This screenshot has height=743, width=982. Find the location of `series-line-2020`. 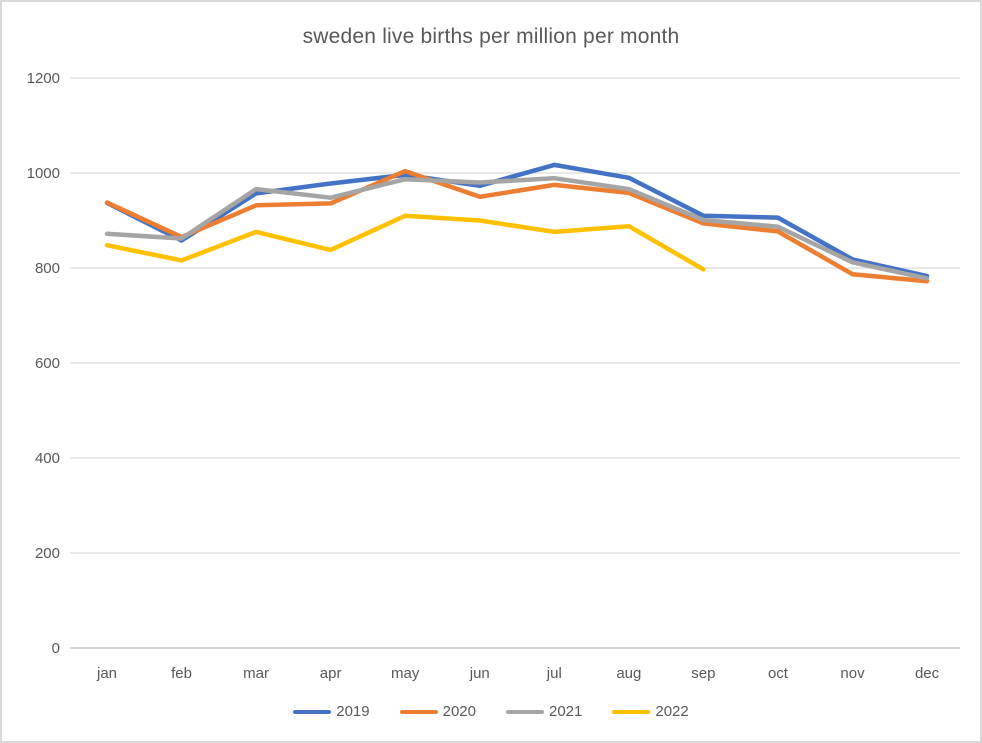

series-line-2020 is located at coordinates (517, 226).